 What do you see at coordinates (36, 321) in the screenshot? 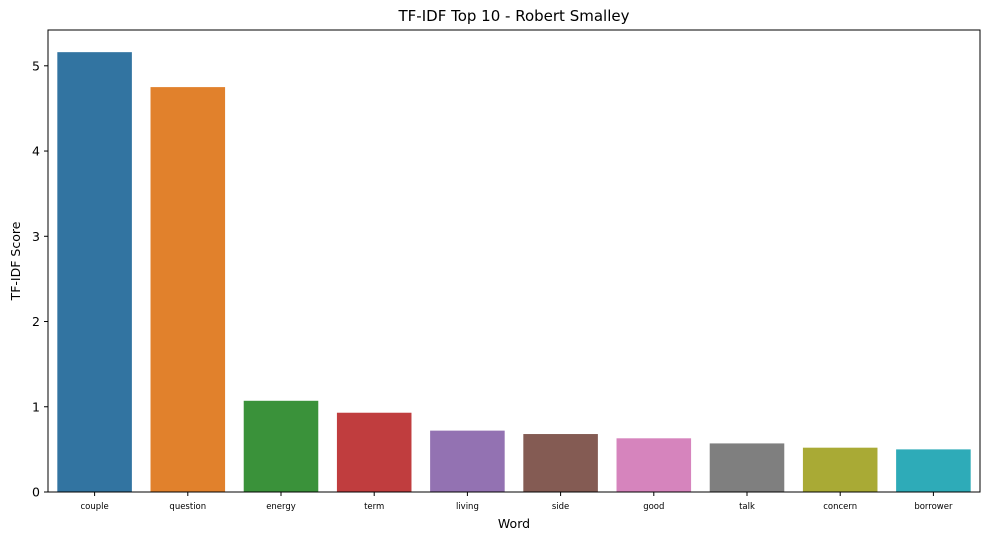
I see `y-tick-label: 2` at bounding box center [36, 321].